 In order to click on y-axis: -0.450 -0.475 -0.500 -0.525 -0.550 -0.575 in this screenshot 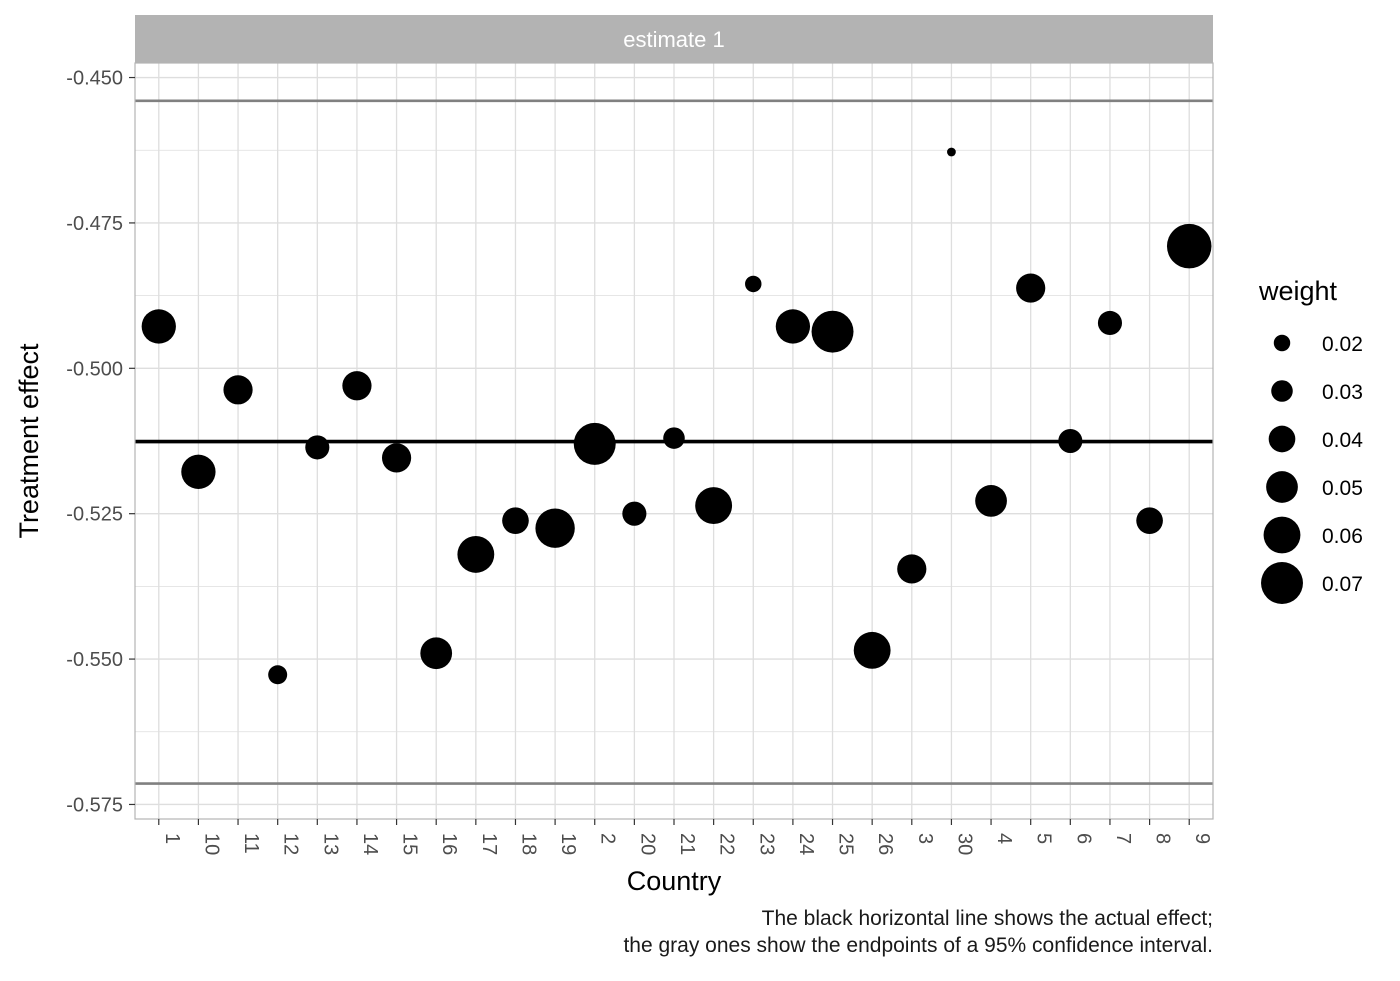, I will do `click(100, 442)`.